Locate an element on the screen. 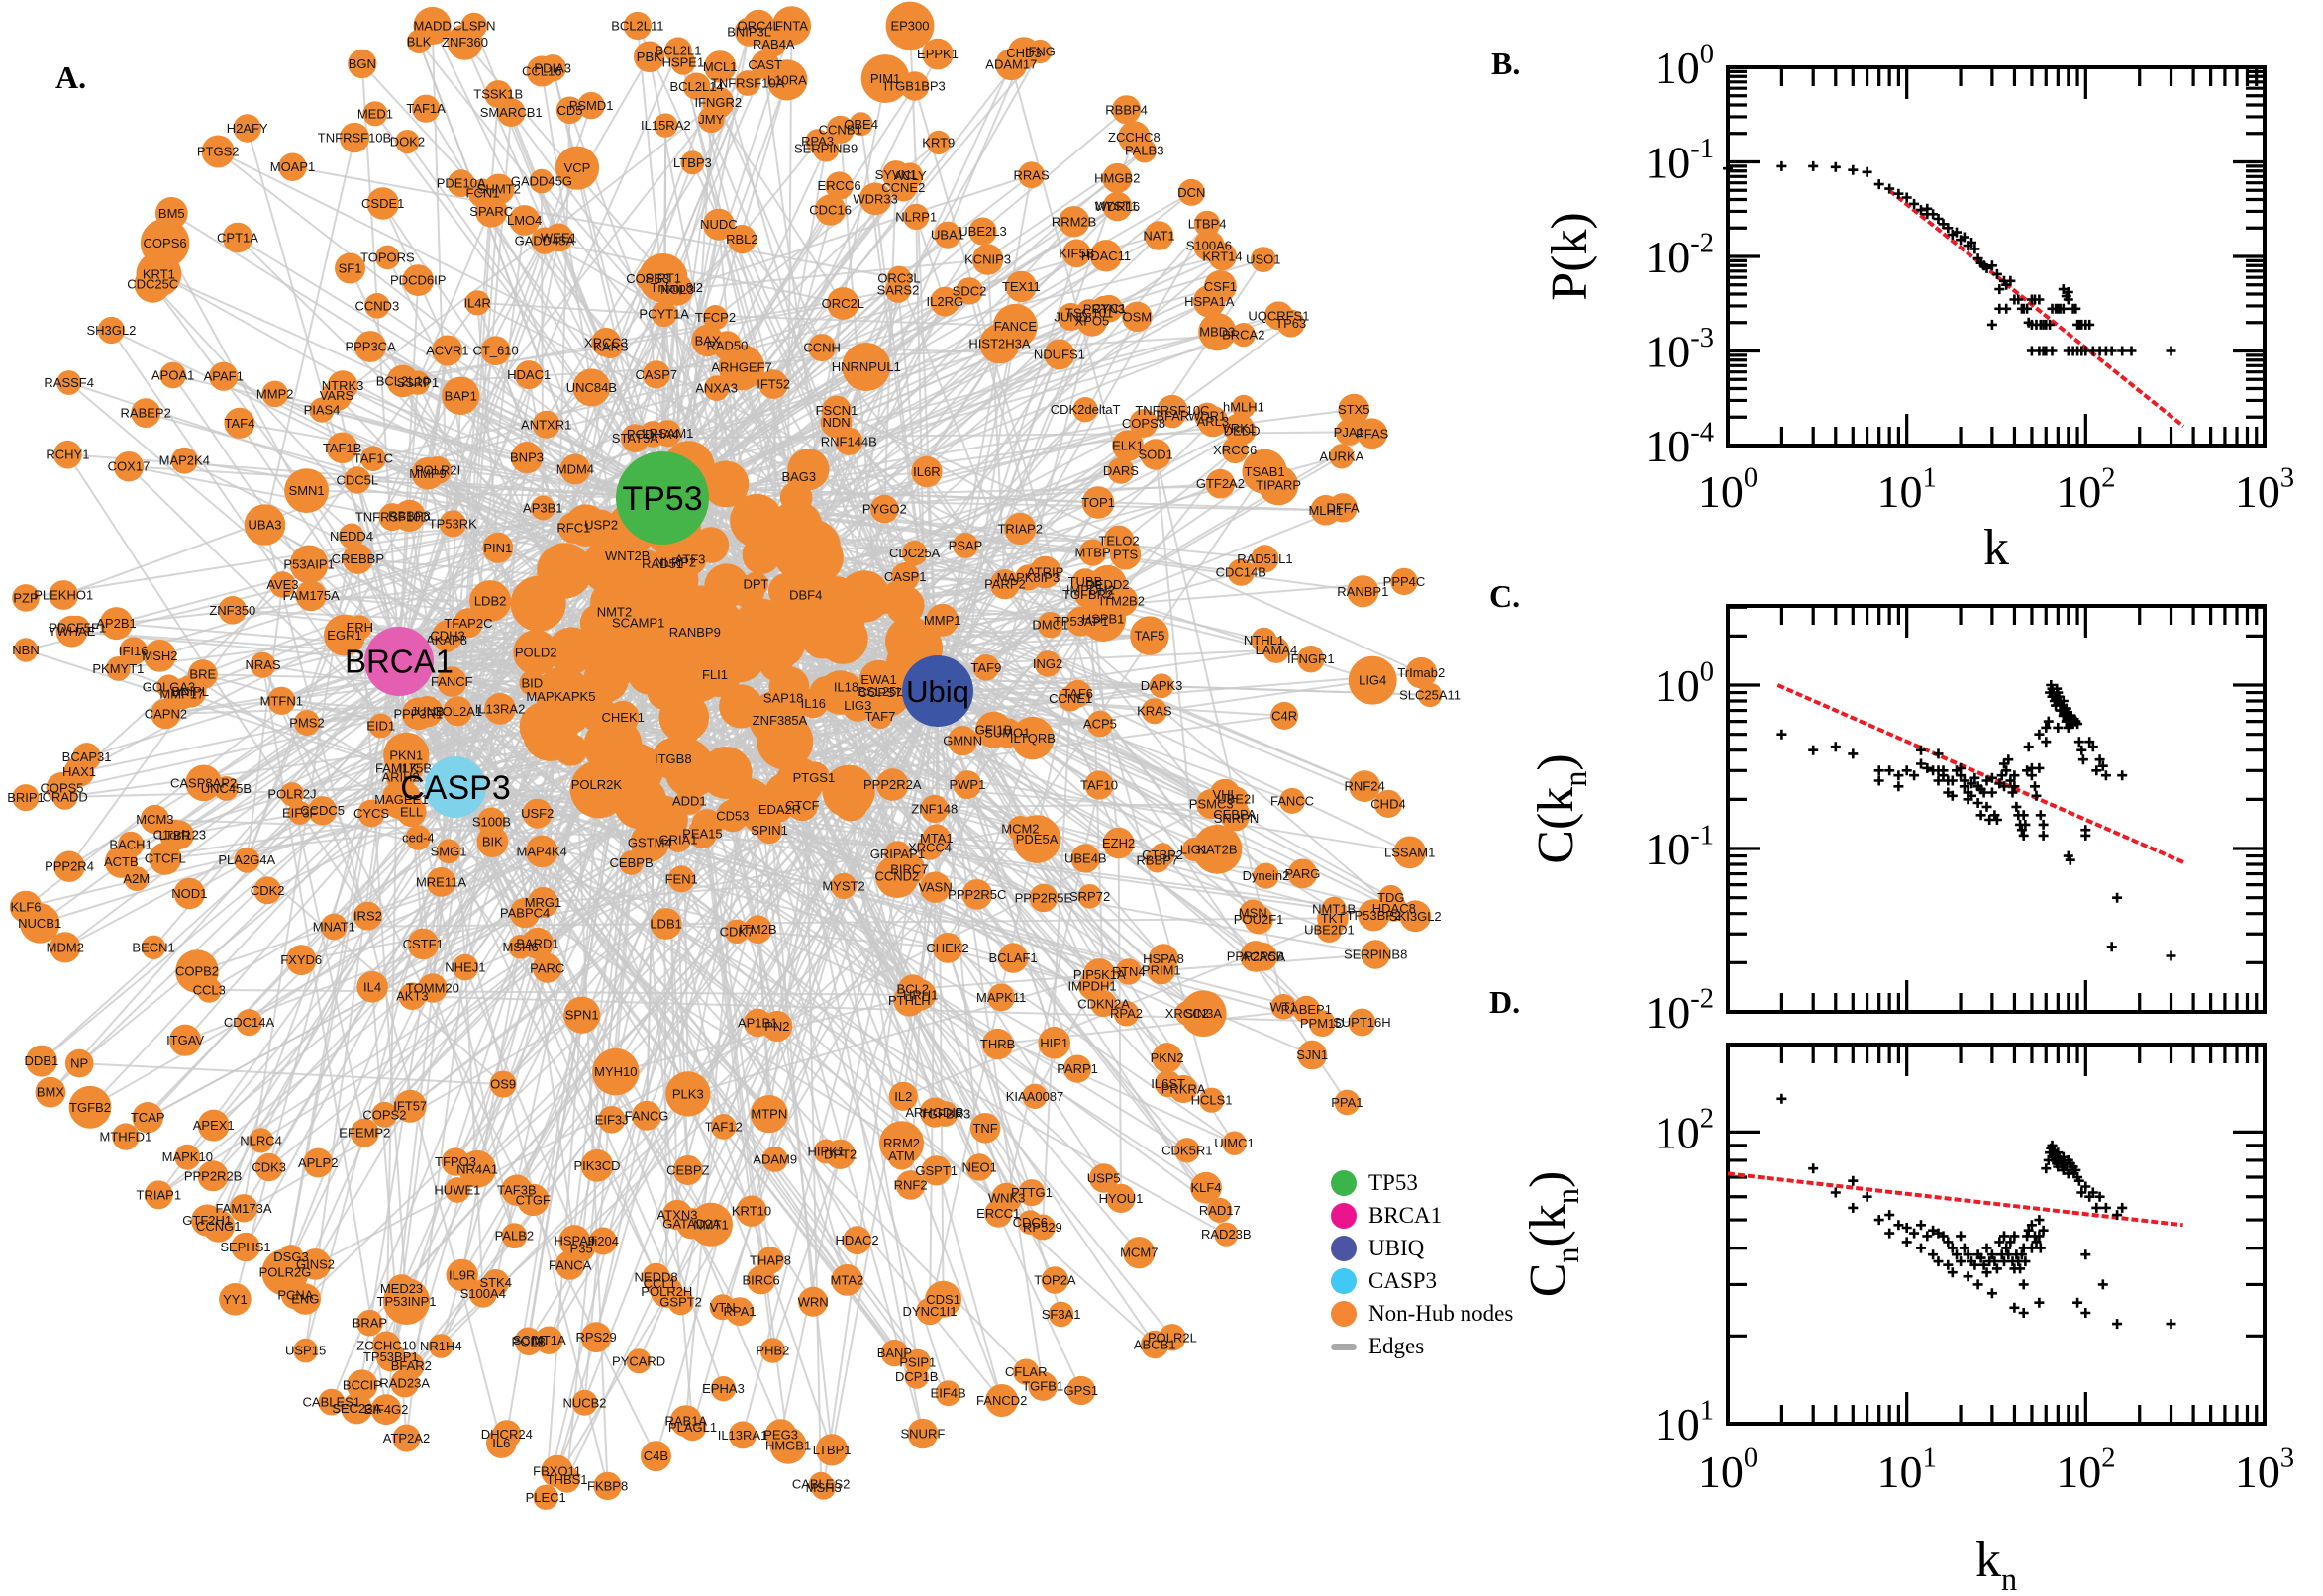 The image size is (2323, 1596). network-node-label: CCNH is located at coordinates (822, 348).